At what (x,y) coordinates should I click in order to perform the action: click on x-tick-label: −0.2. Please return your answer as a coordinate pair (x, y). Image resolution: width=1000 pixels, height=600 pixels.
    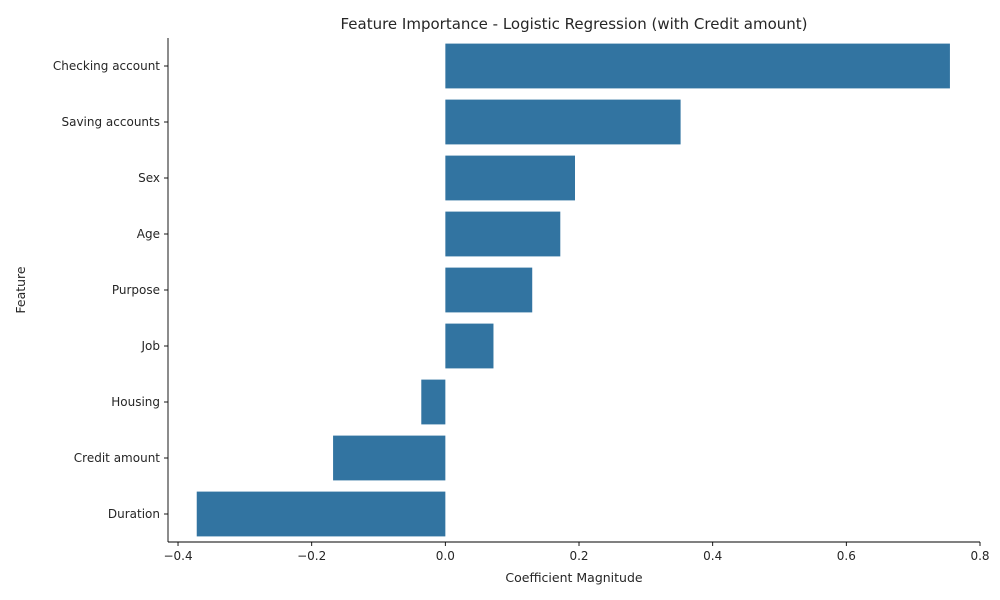
    Looking at the image, I should click on (311, 556).